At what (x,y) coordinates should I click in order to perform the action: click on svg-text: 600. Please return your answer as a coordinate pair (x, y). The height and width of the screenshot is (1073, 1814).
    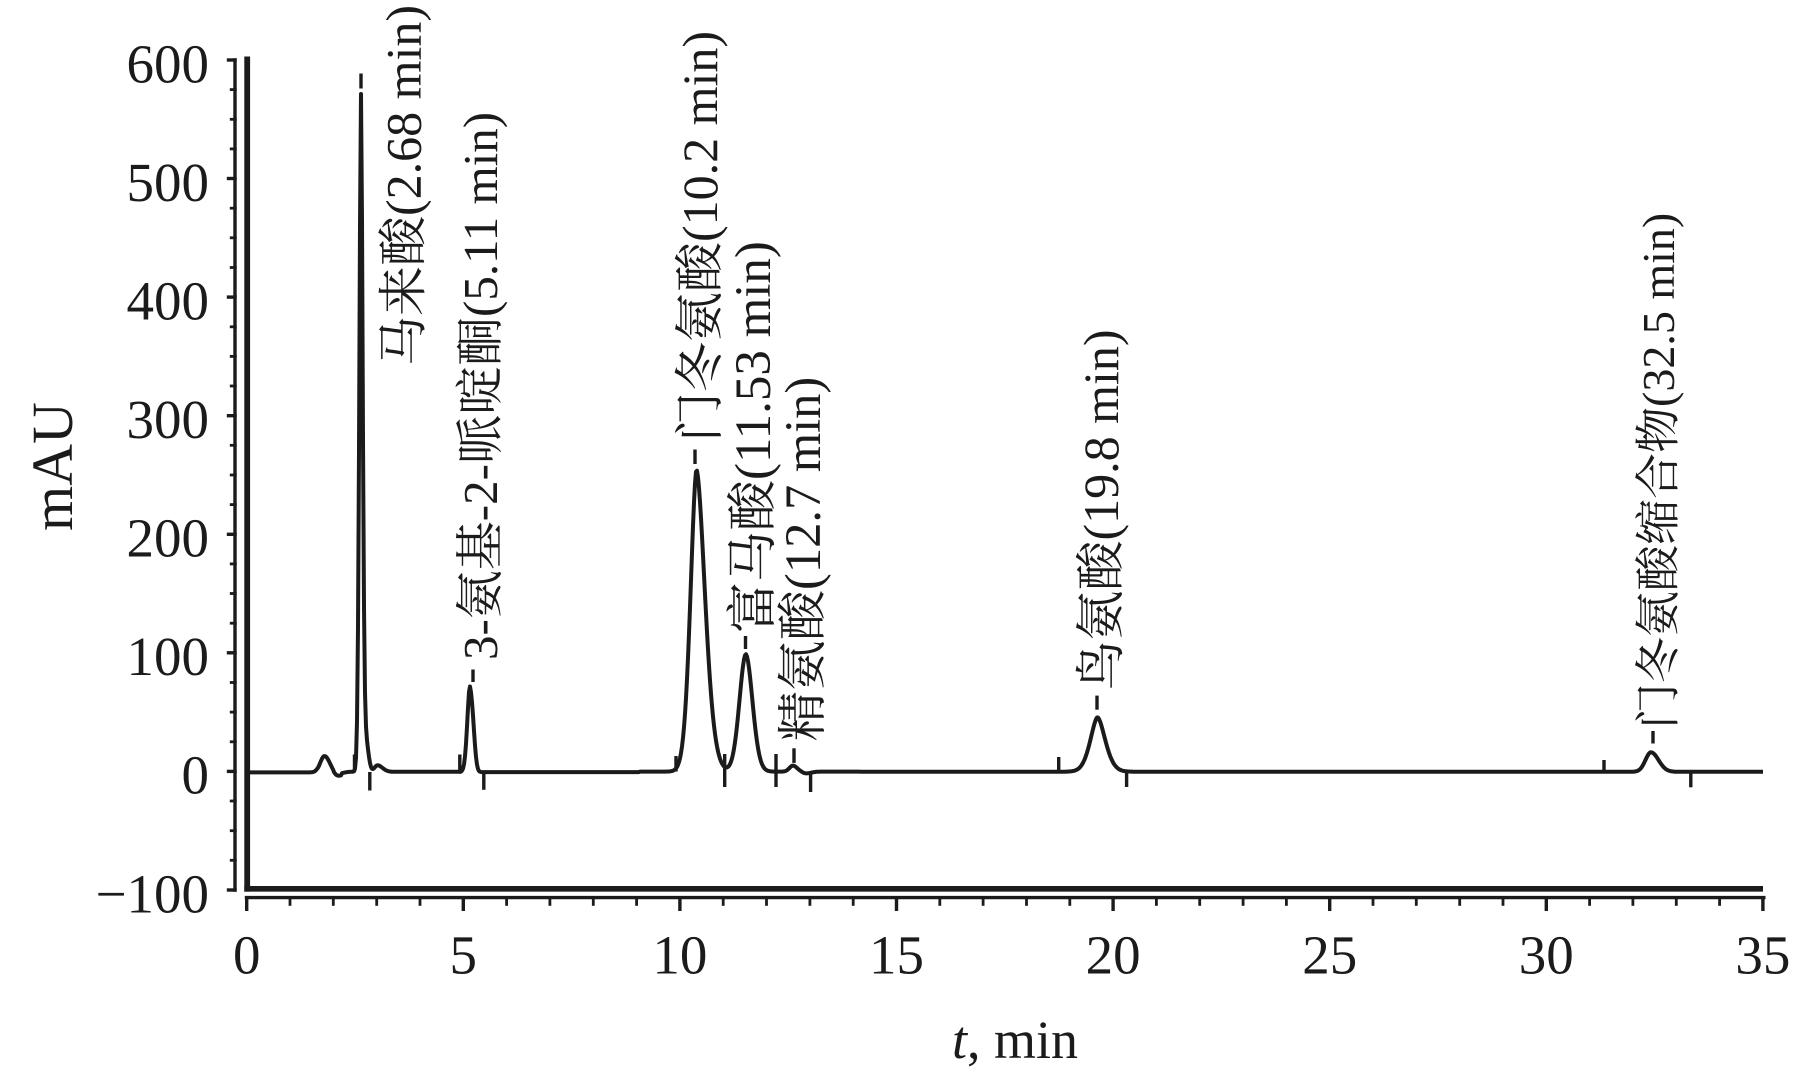
    Looking at the image, I should click on (168, 63).